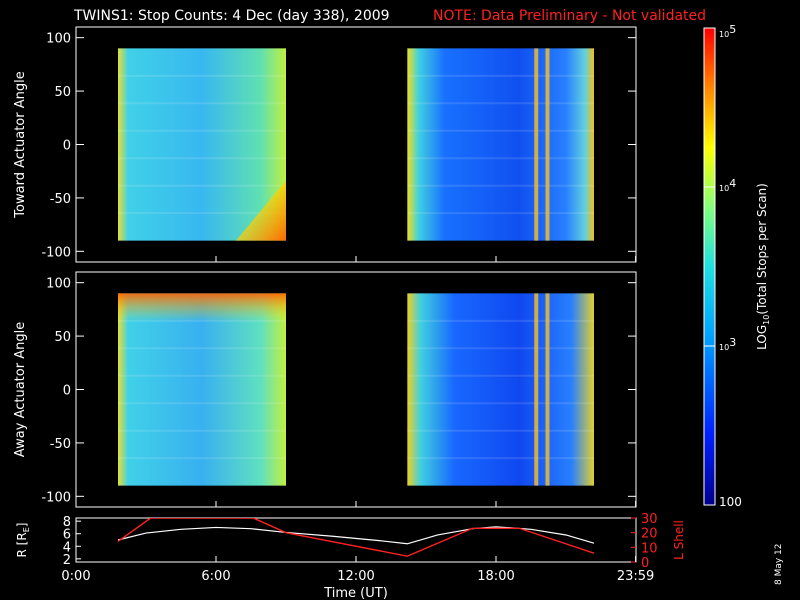  What do you see at coordinates (763, 266) in the screenshot?
I see `colorbar-label: LOG10(Total Stops per Scan)` at bounding box center [763, 266].